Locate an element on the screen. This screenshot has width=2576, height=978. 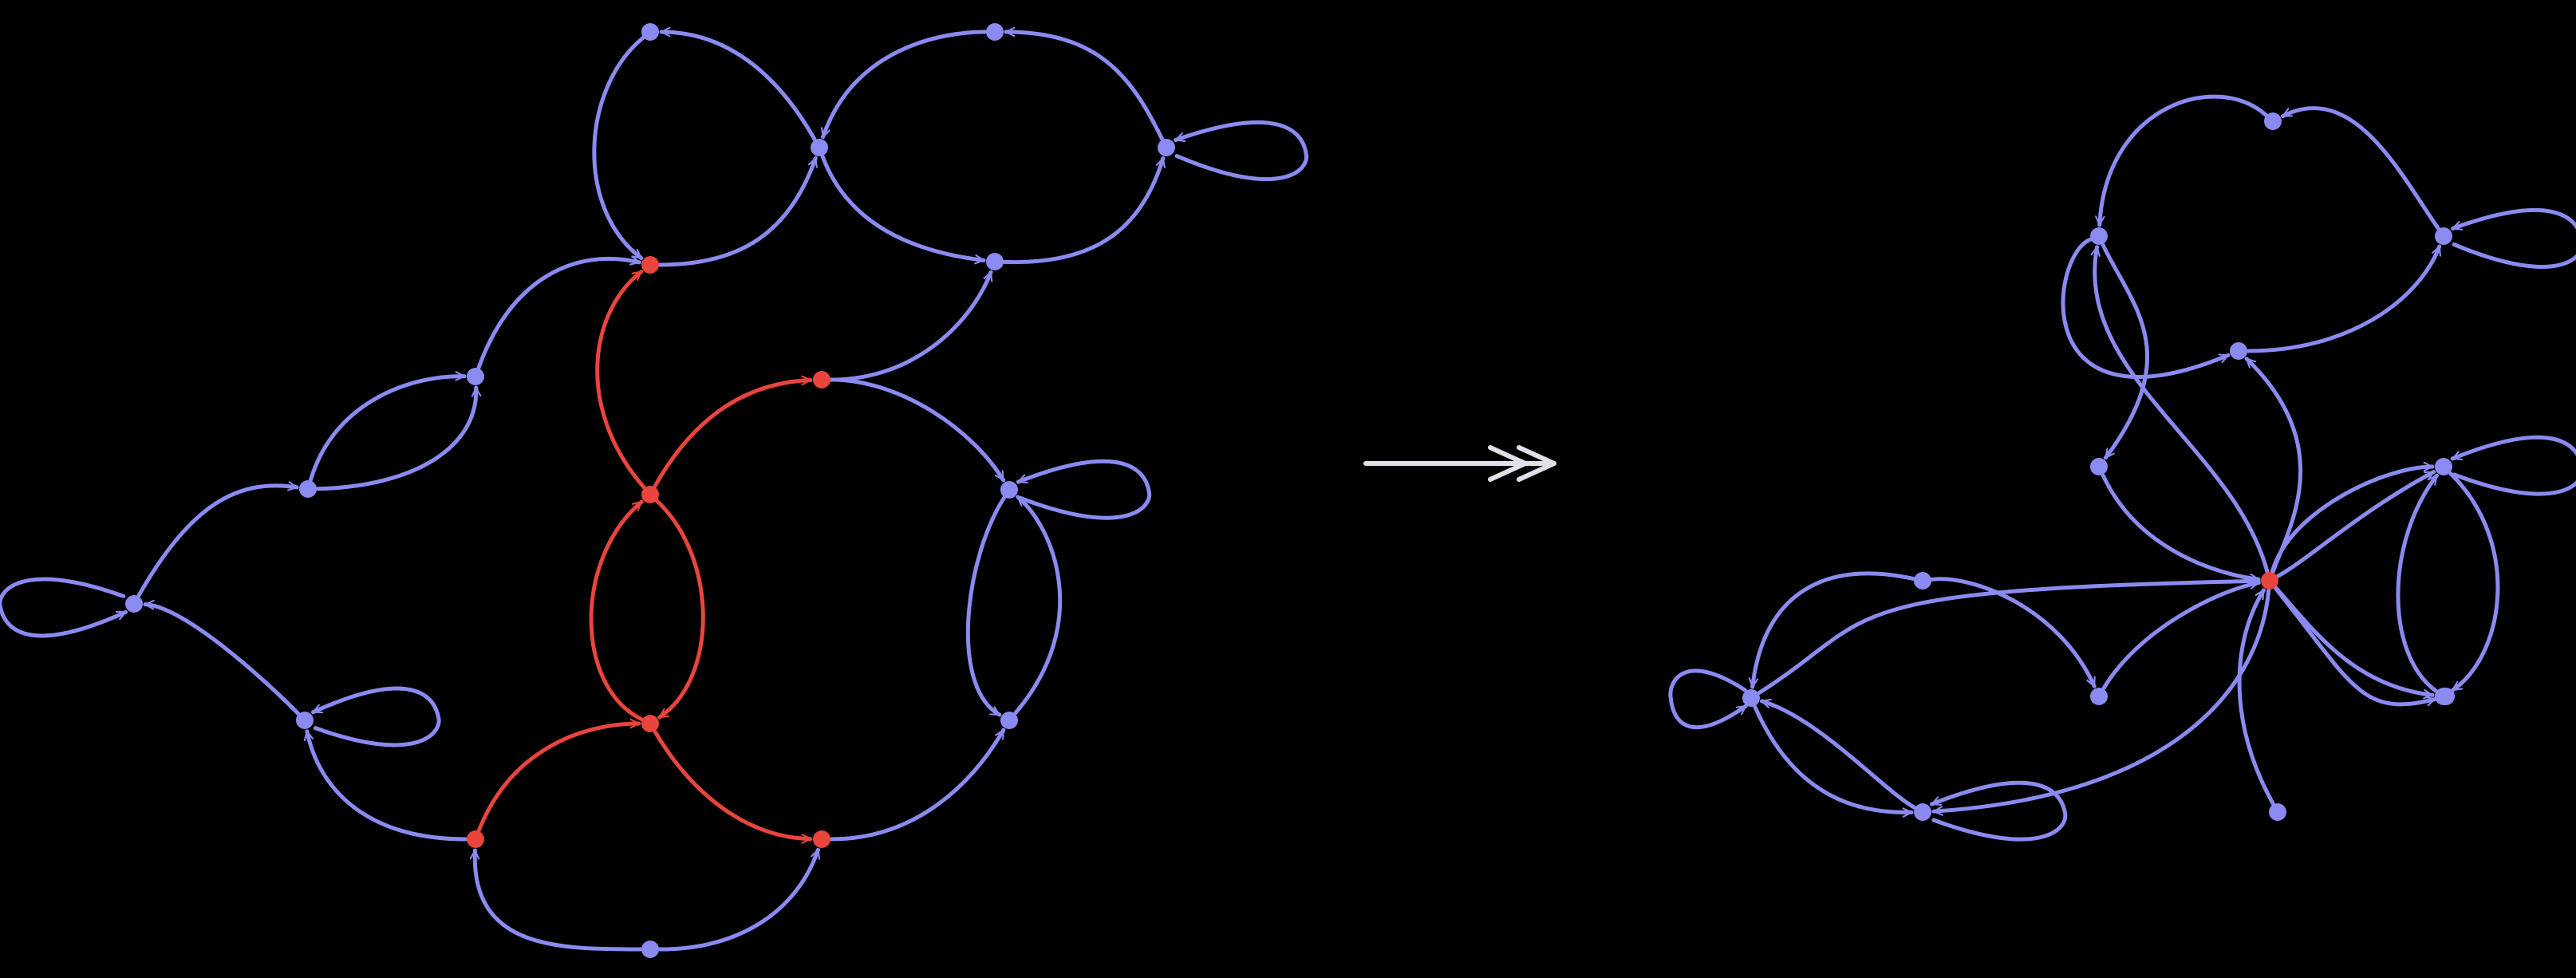
left-graph-edge-a-d is located at coordinates (618, 148).